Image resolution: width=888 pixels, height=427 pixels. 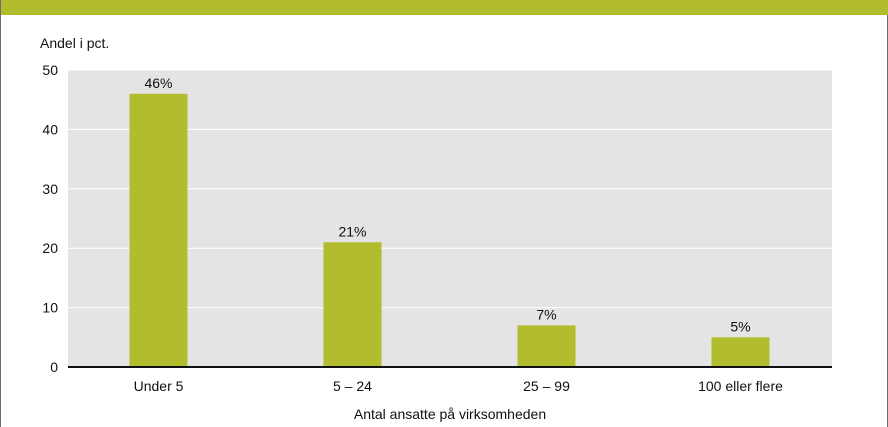 I want to click on bar-value-label: 21%, so click(x=352, y=231).